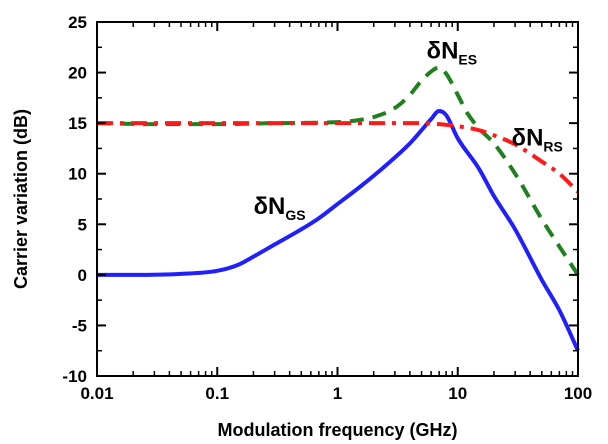  I want to click on annotation-label-rs: δNRS, so click(537, 139).